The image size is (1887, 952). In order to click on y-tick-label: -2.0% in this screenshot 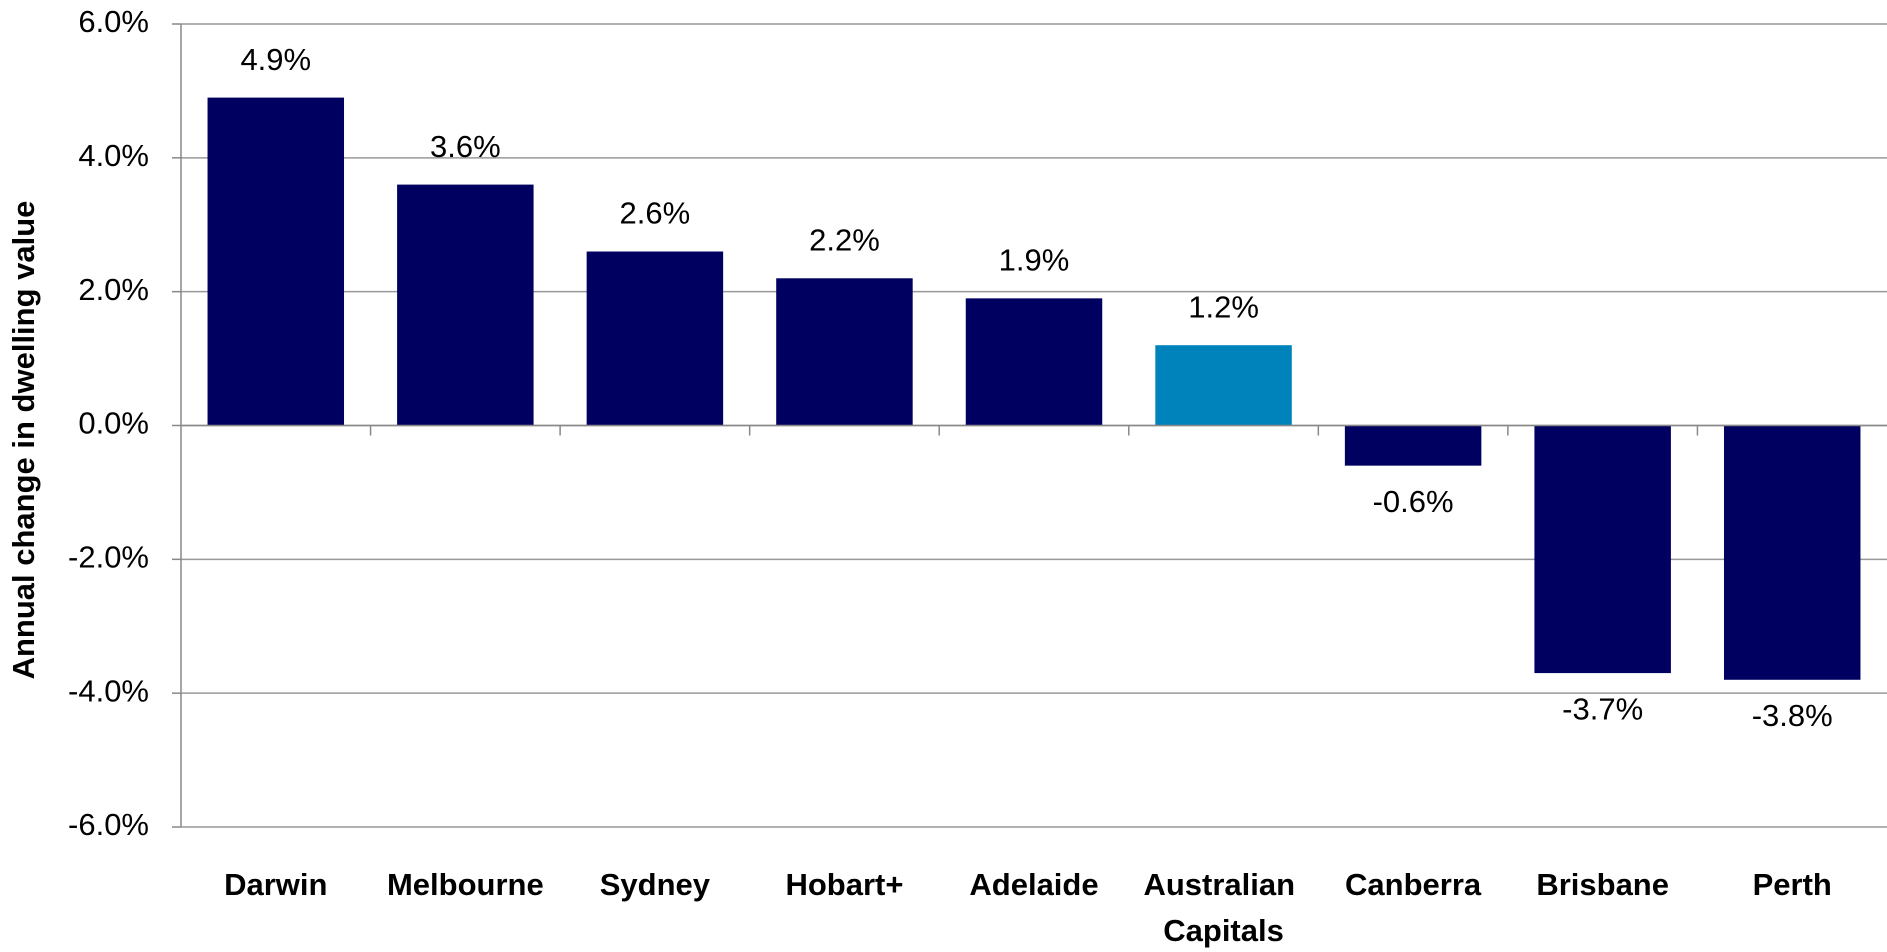, I will do `click(108, 557)`.